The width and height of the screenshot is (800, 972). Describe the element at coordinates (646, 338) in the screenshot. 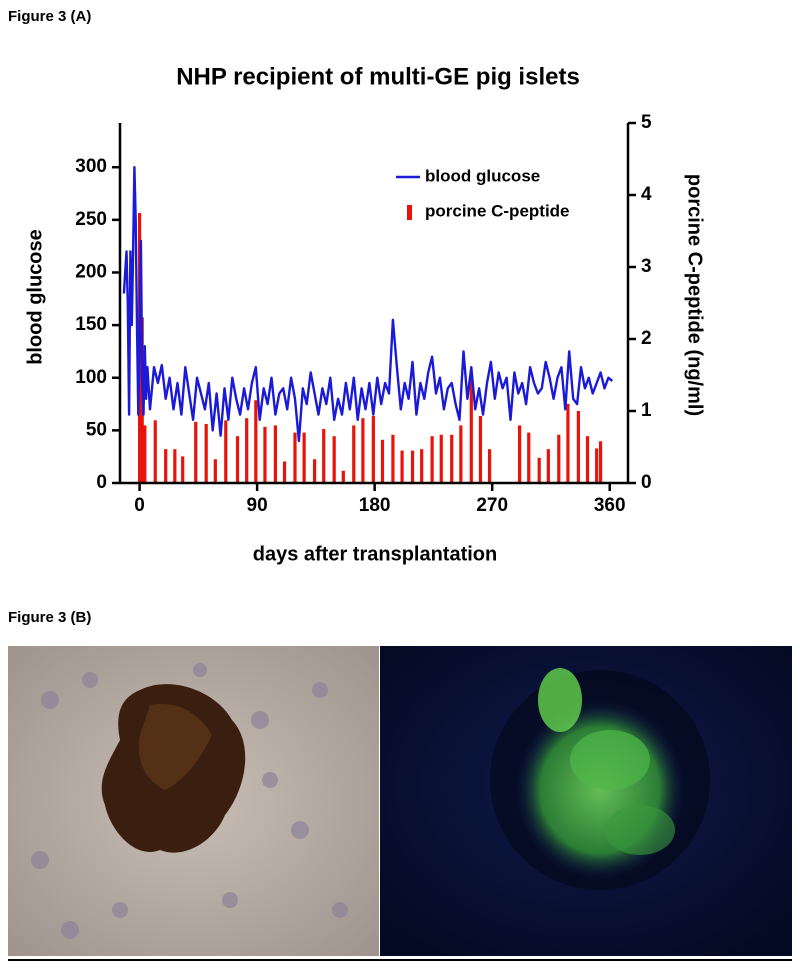

I see `y2-tick-label: 2` at that location.